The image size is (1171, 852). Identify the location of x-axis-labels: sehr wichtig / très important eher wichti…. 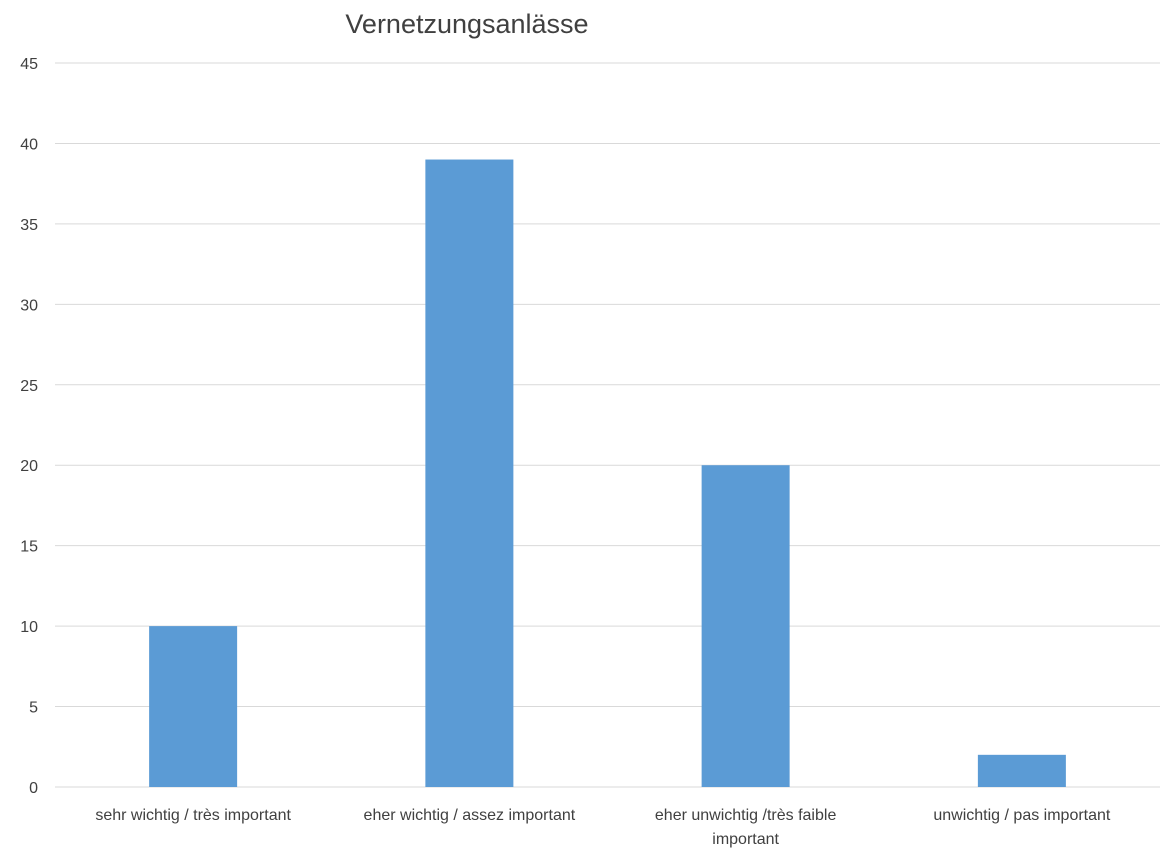
(603, 827).